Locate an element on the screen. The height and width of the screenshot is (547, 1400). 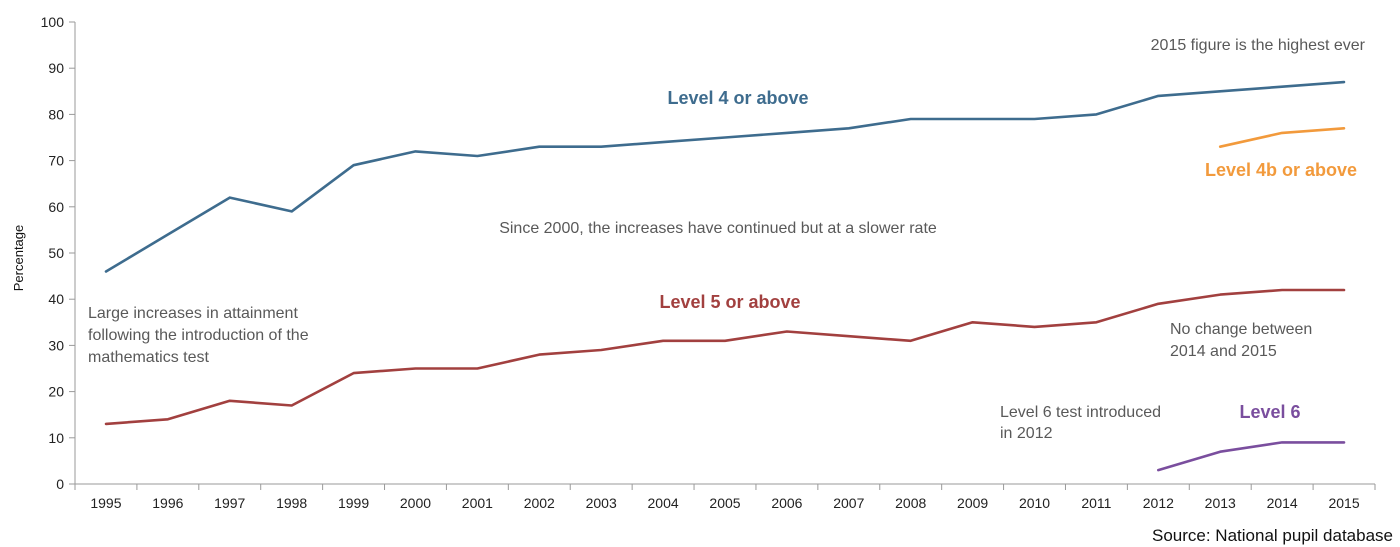
x-tick-label: 2015 is located at coordinates (1343, 503).